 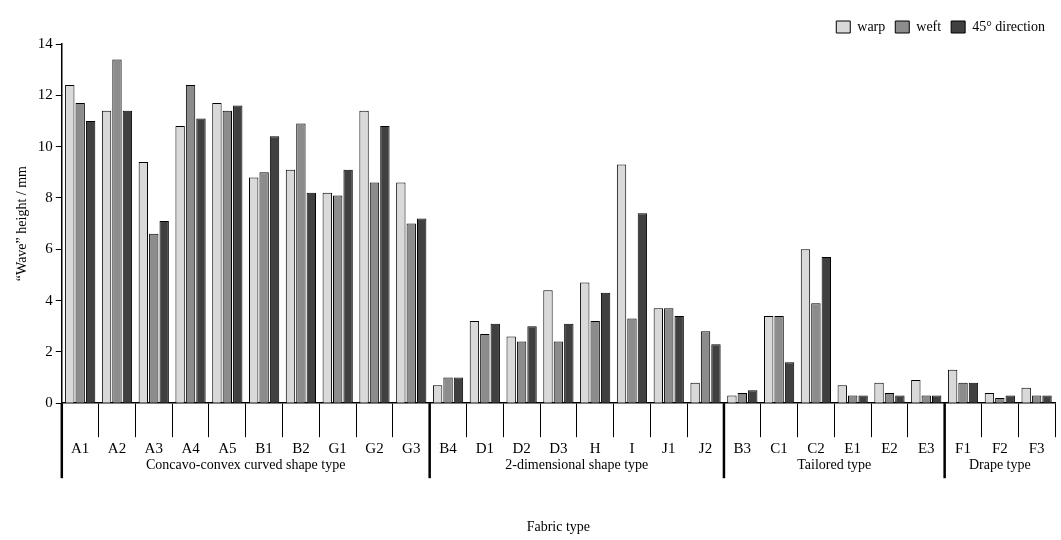 What do you see at coordinates (191, 448) in the screenshot?
I see `x-tick-label: A4` at bounding box center [191, 448].